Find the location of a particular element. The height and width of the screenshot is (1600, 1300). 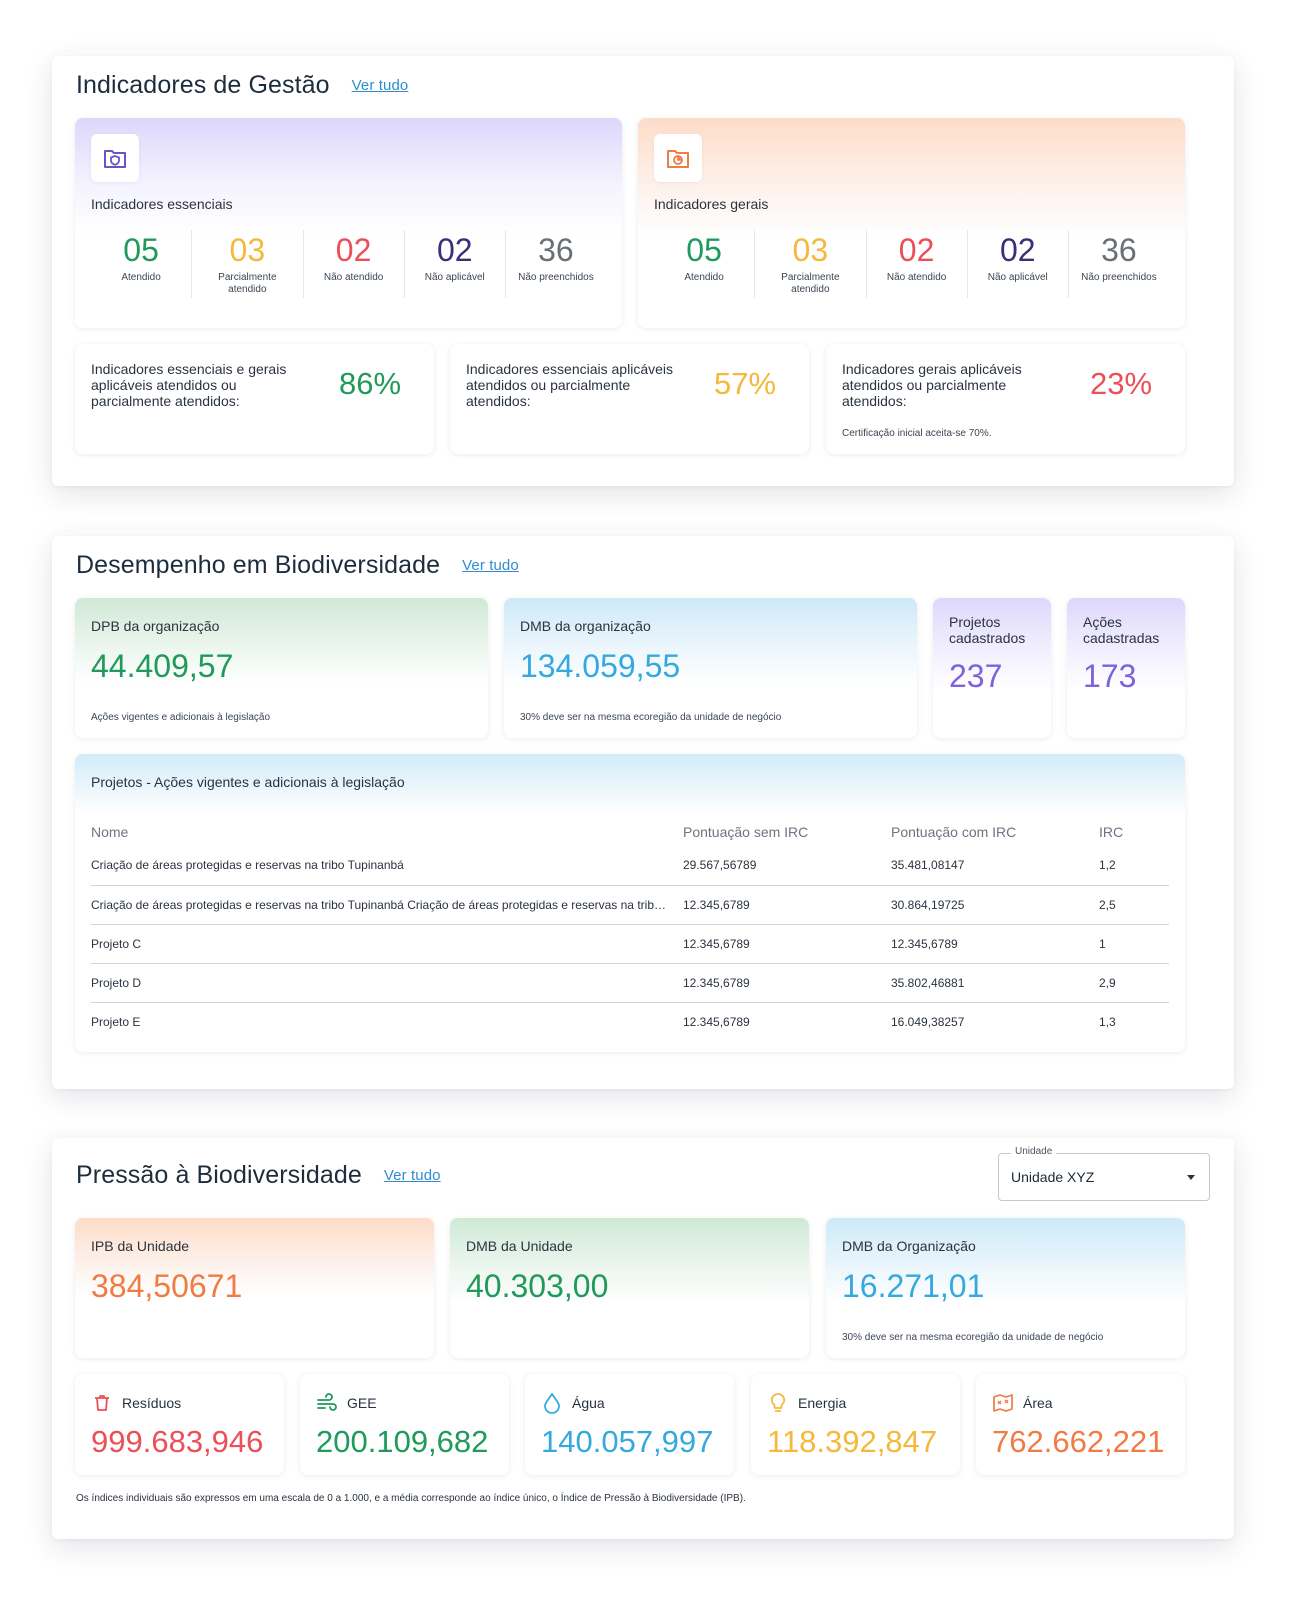

table-row: Projeto E 12.345,6789 16.049,38257 1,3 is located at coordinates (630, 1021).